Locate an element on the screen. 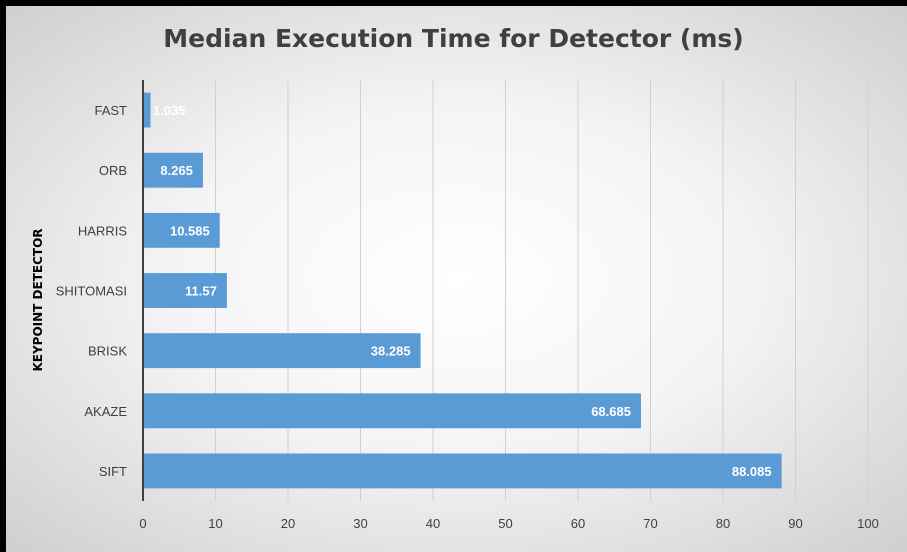 The height and width of the screenshot is (552, 907). x-tick-label: 90 is located at coordinates (795, 523).